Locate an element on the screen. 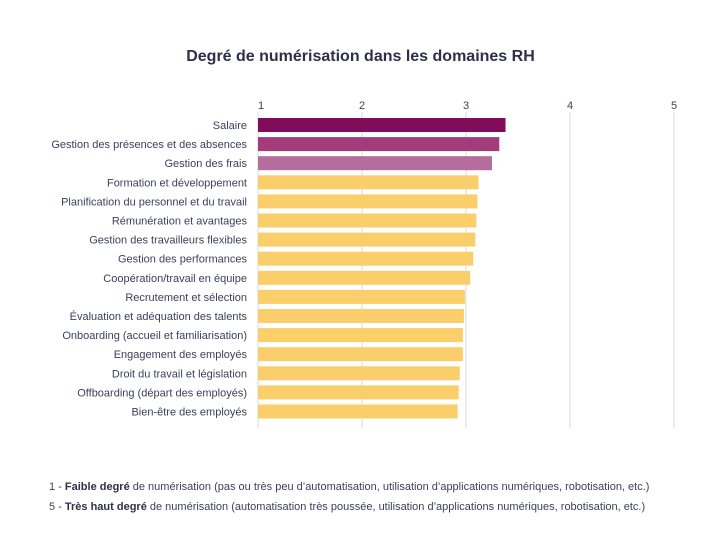 The height and width of the screenshot is (541, 721). category-label: Recrutement et sélection is located at coordinates (186, 298).